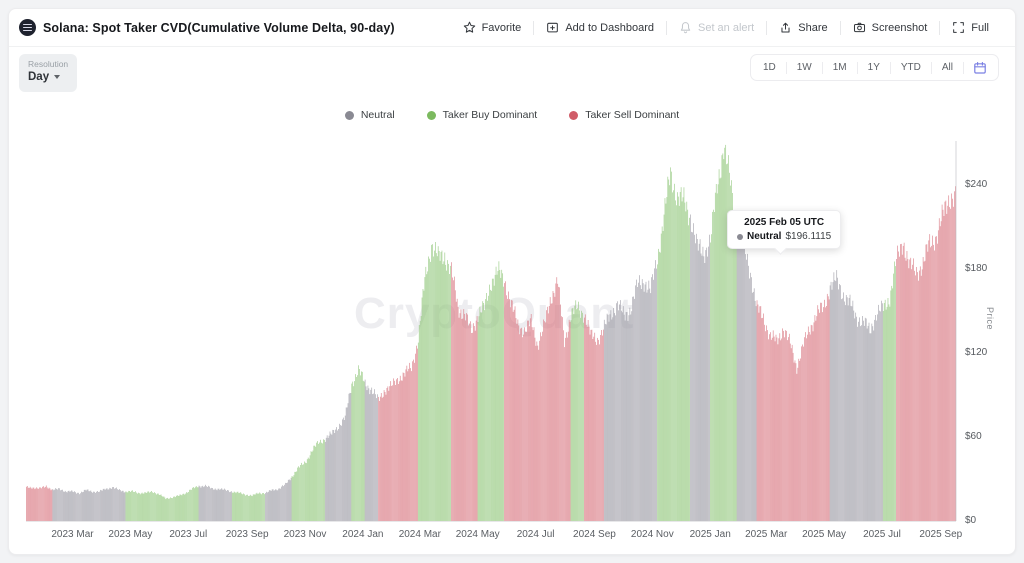  I want to click on resolution-dropdown: Resolution Day, so click(48, 73).